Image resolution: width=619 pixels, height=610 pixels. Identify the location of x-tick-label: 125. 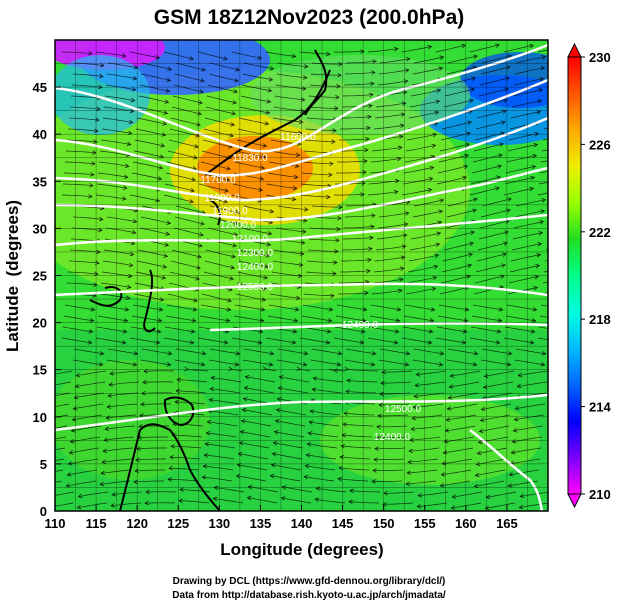
(178, 523).